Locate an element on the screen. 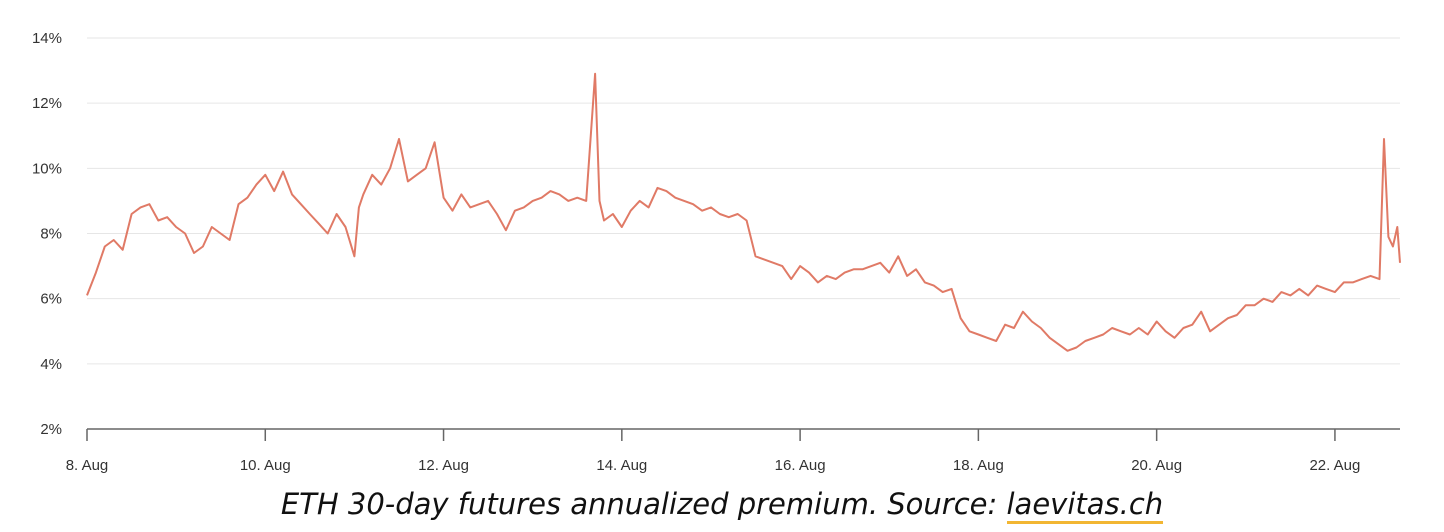  x-tick-label: 14. Aug is located at coordinates (621, 465).